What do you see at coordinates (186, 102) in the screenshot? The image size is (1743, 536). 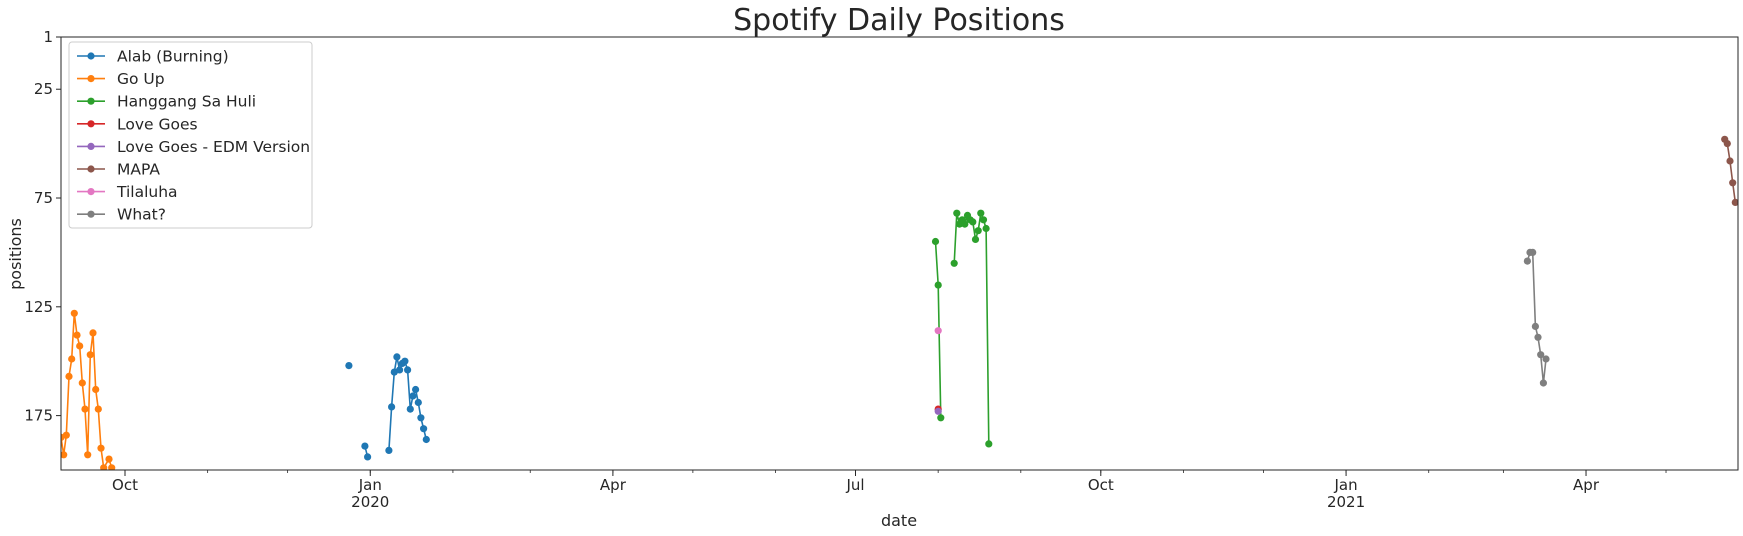 I see `legend-label: Hanggang Sa Huli` at bounding box center [186, 102].